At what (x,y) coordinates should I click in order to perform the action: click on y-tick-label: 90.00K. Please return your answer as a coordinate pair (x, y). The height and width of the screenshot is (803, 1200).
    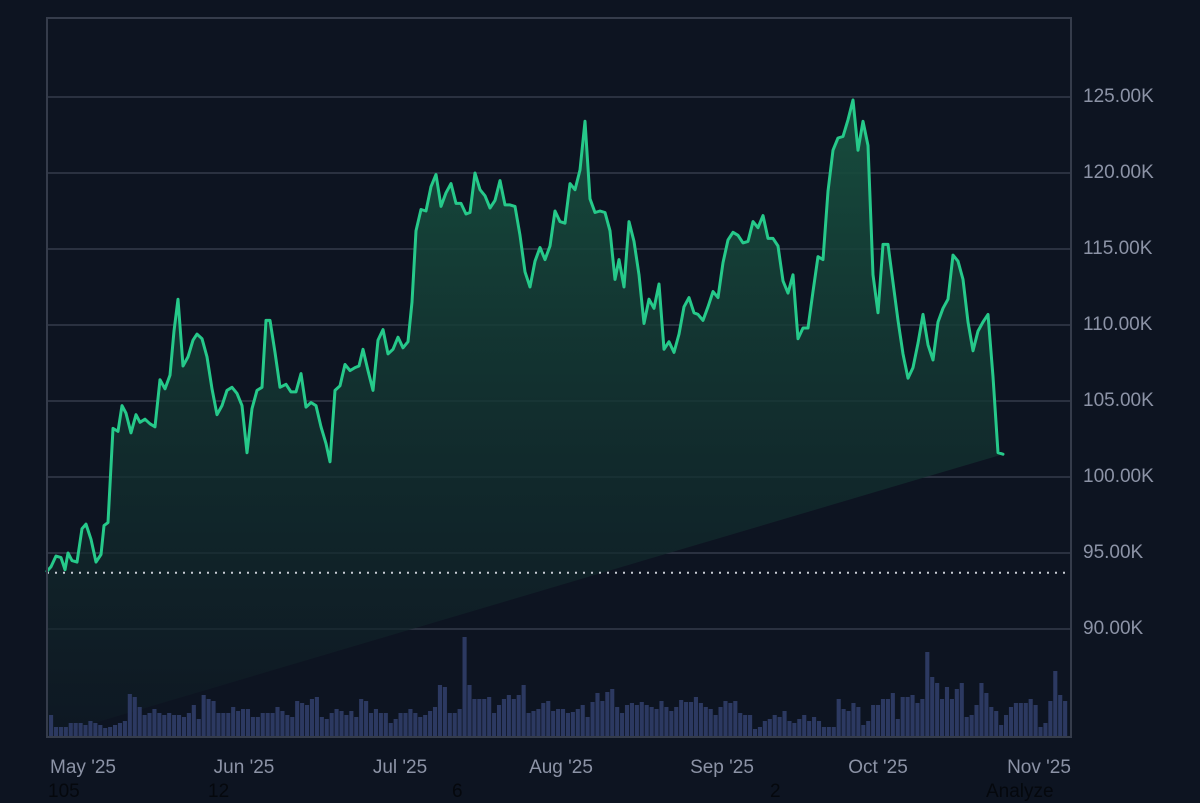
    Looking at the image, I should click on (1113, 628).